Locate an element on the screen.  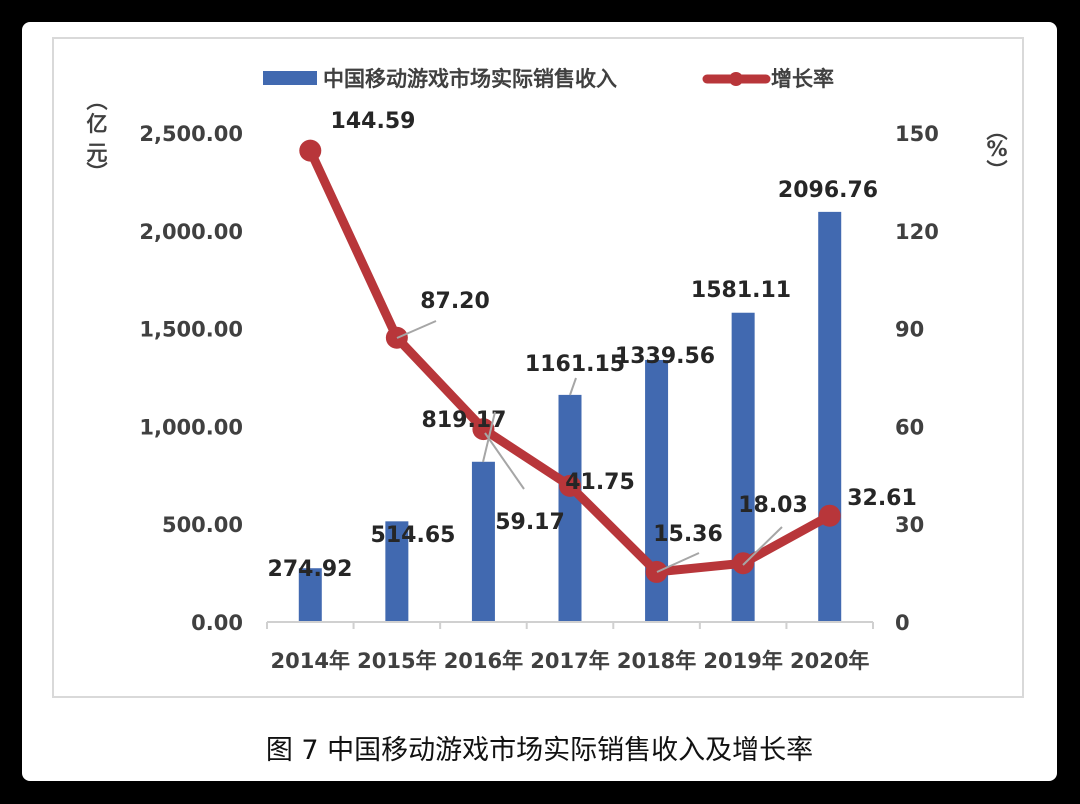
legend-growth-label: 增长率 is located at coordinates (802, 79).